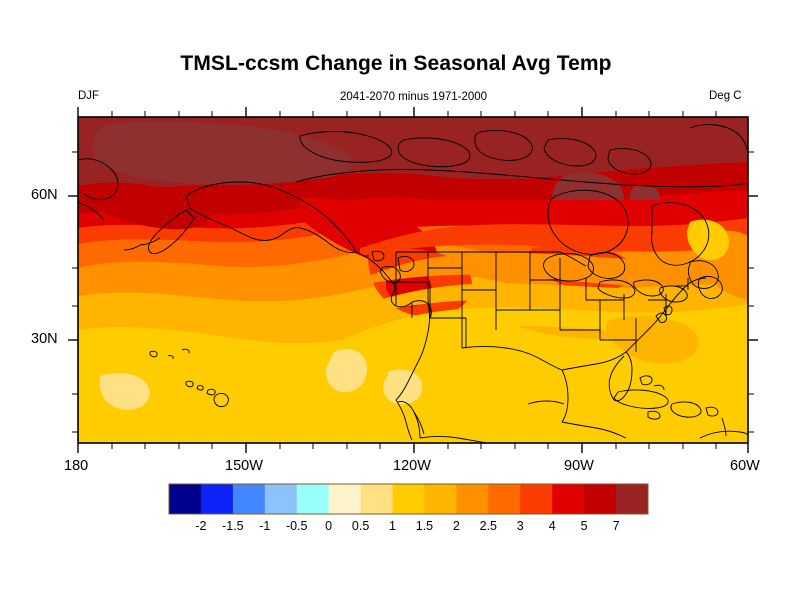 The height and width of the screenshot is (612, 792). Describe the element at coordinates (456, 526) in the screenshot. I see `colorbar-tick-label: 2` at that location.